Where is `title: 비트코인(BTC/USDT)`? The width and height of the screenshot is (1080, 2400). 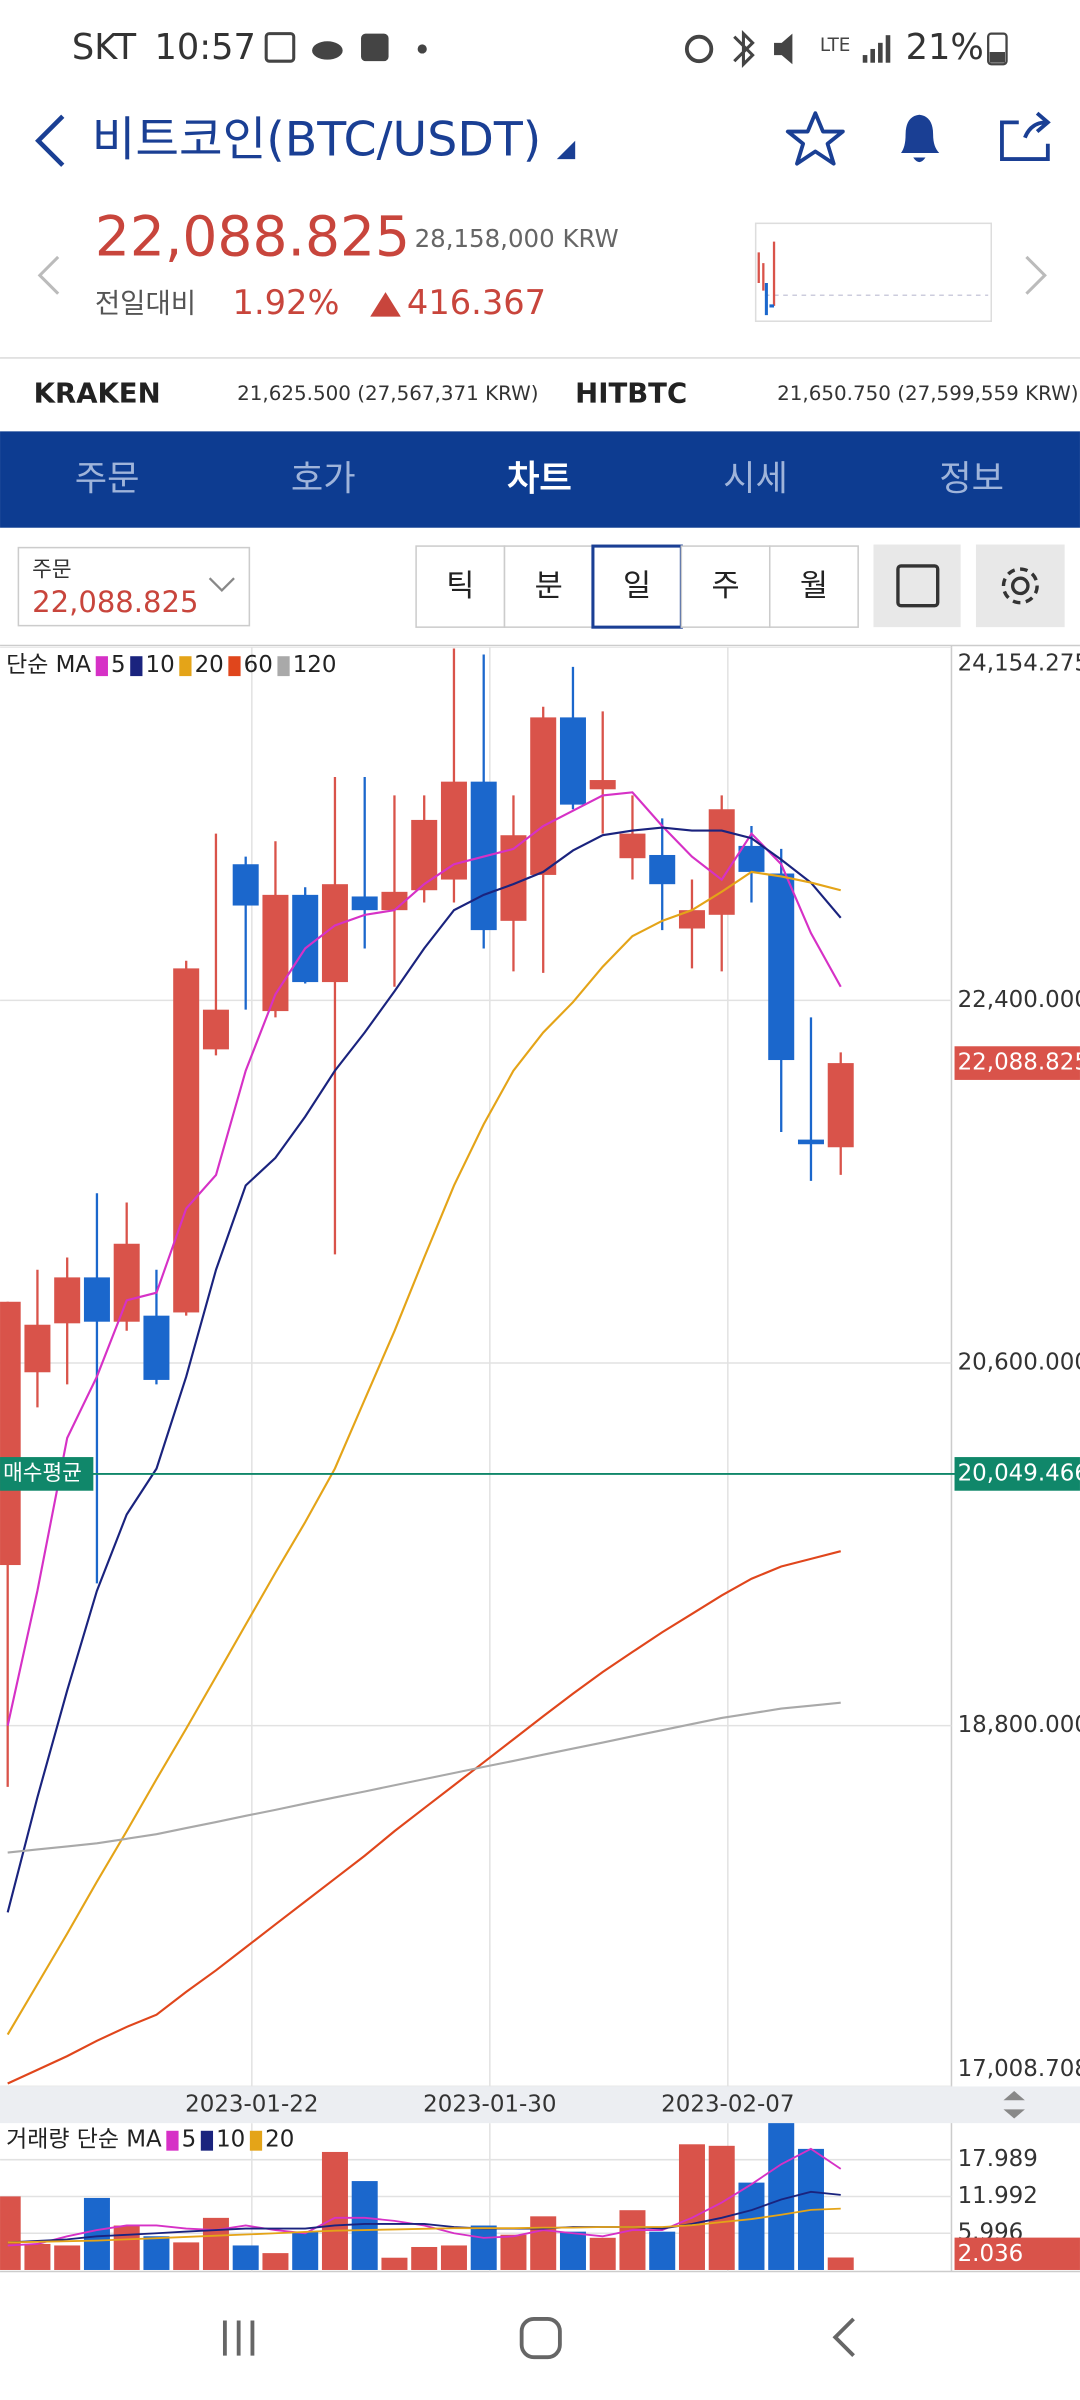
title: 비트코인(BTC/USDT) is located at coordinates (316, 139).